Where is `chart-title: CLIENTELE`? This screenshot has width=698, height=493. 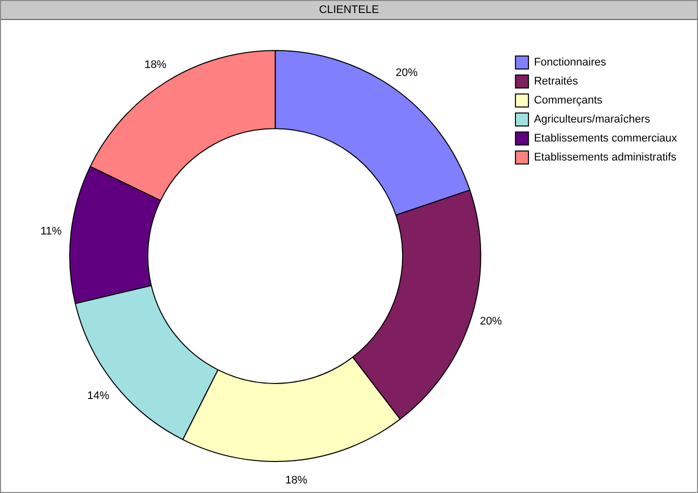 chart-title: CLIENTELE is located at coordinates (349, 10).